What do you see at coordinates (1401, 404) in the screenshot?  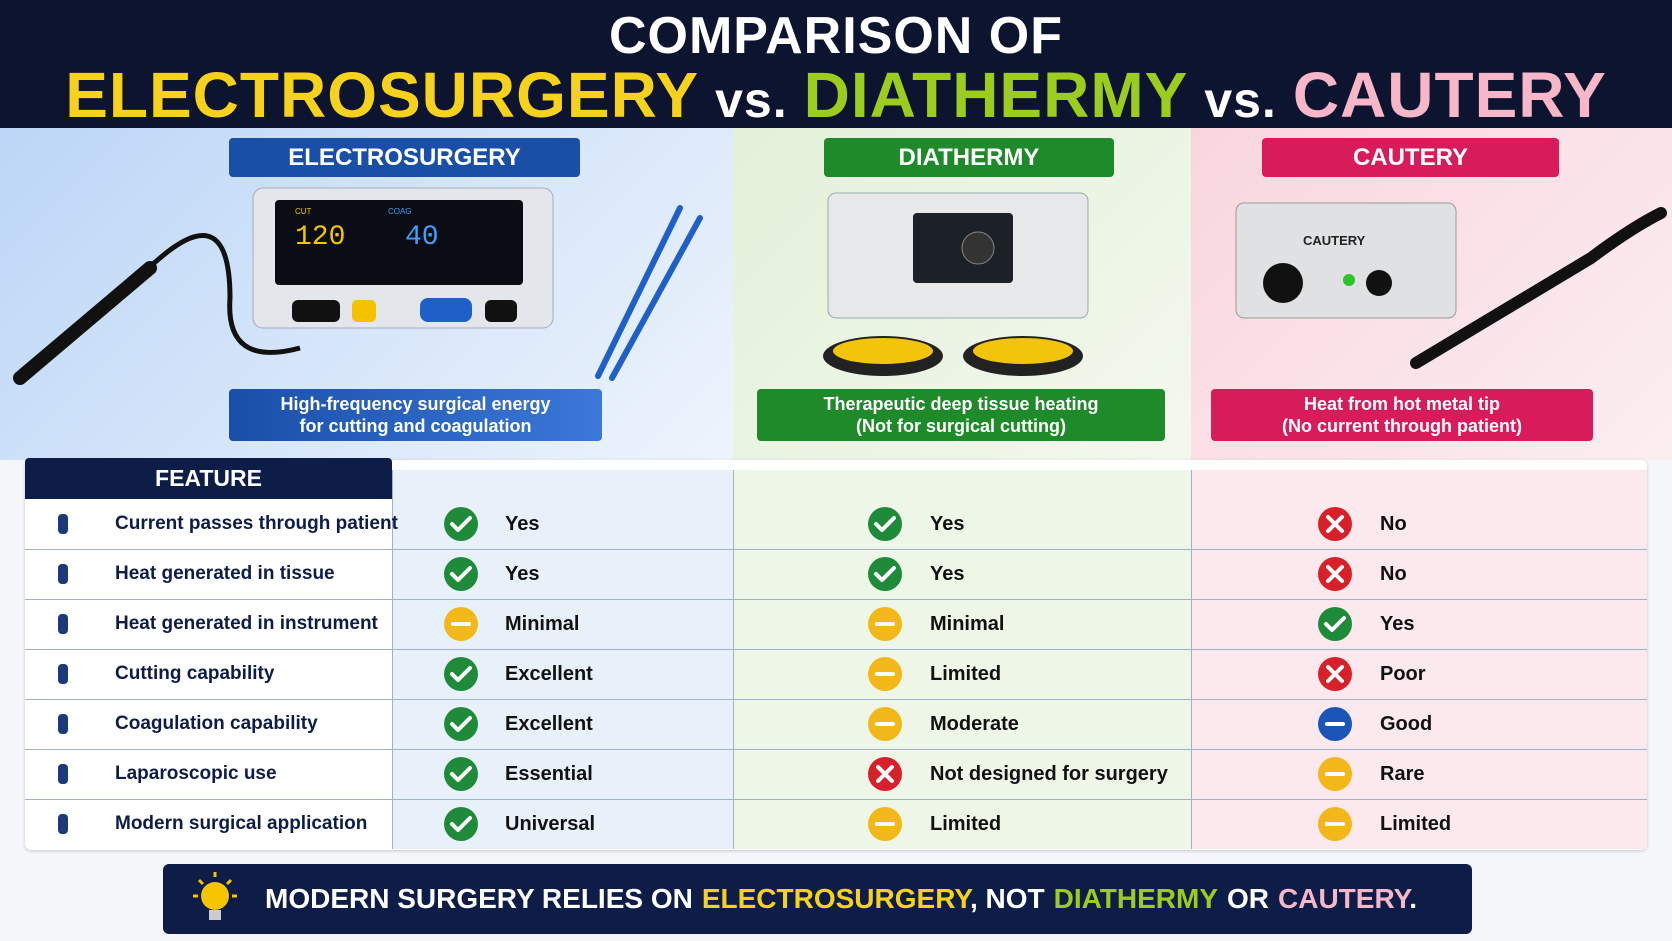 I see `description-line: Heat from hot metal tip` at bounding box center [1401, 404].